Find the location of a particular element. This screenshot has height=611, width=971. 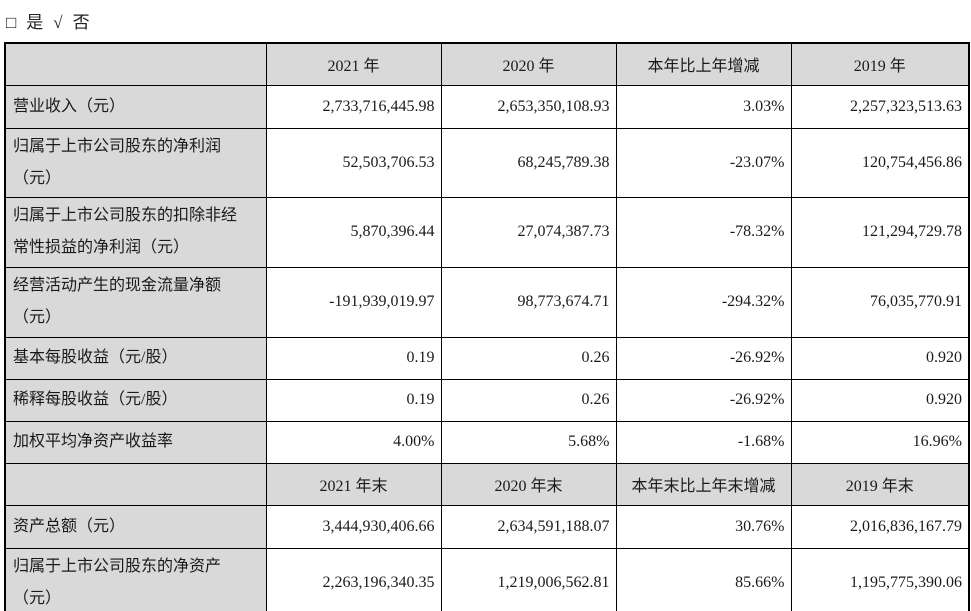

table-header-row-annual: 2021 年 2020 年 本年比上年增减 2019 年 is located at coordinates (487, 64).